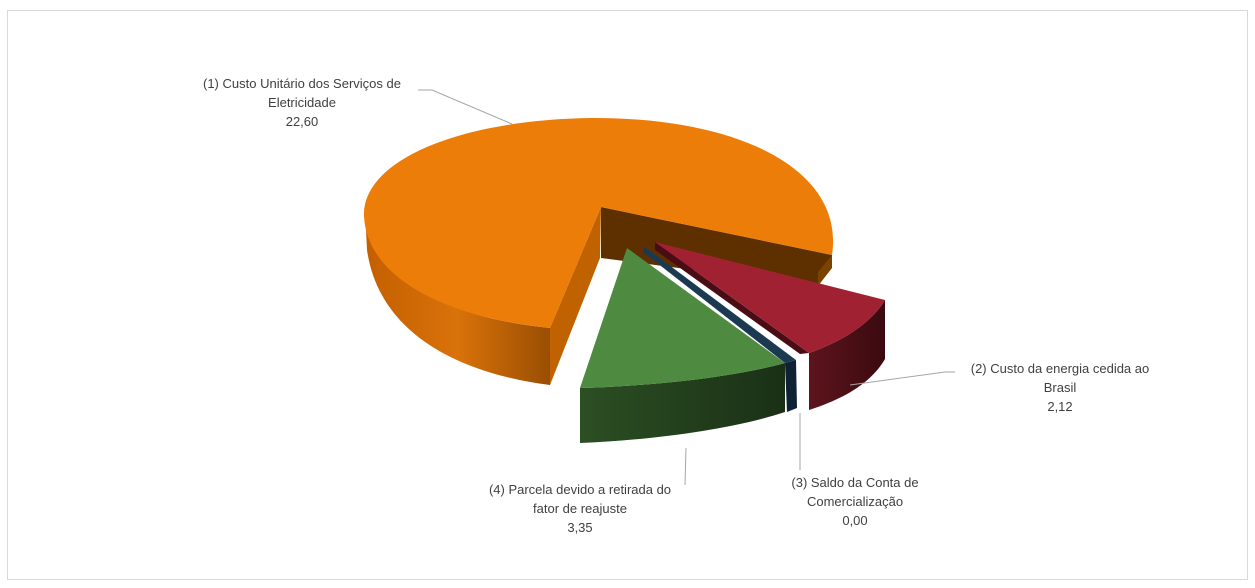 The image size is (1255, 588). I want to click on slice-4-side, so click(682, 403).